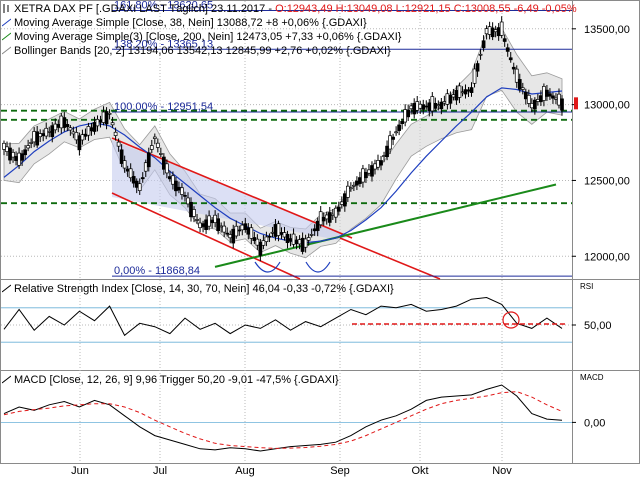  Describe the element at coordinates (598, 326) in the screenshot. I see `rsi-y-tick-label: 50,00` at that location.